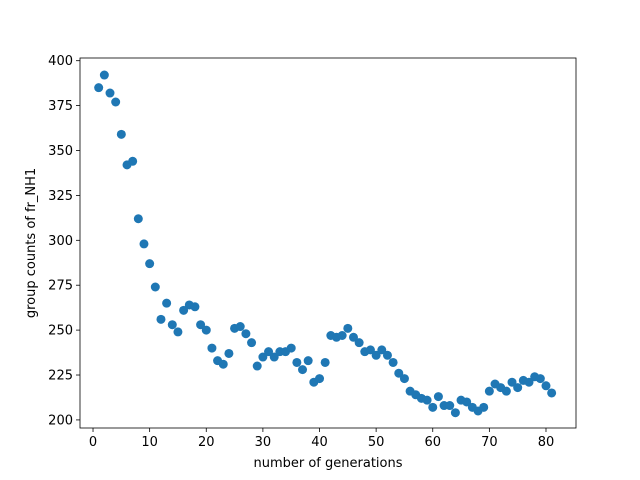  What do you see at coordinates (60, 331) in the screenshot?
I see `y-tick-label: 250` at bounding box center [60, 331].